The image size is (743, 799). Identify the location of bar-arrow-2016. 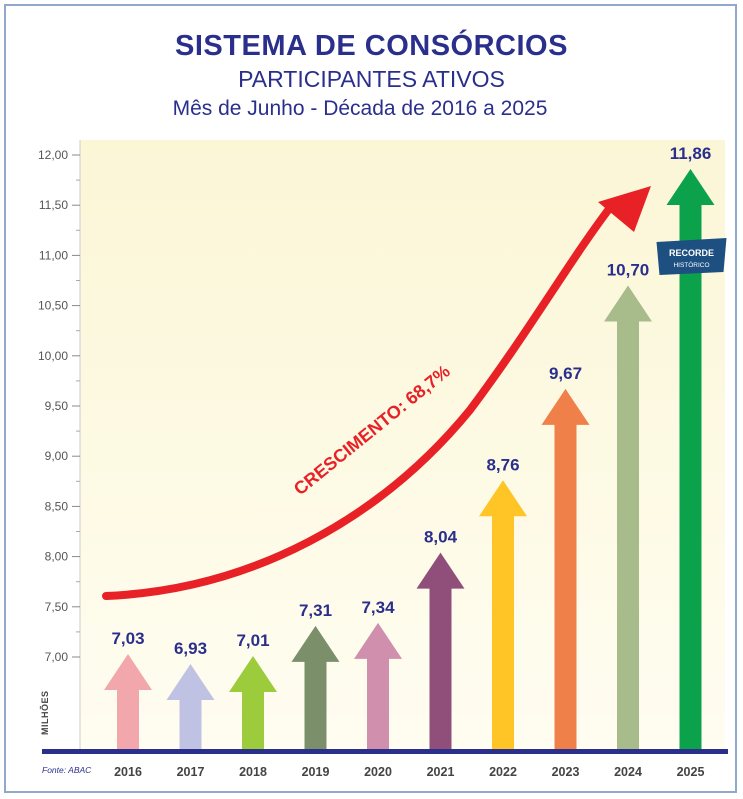
(128, 701).